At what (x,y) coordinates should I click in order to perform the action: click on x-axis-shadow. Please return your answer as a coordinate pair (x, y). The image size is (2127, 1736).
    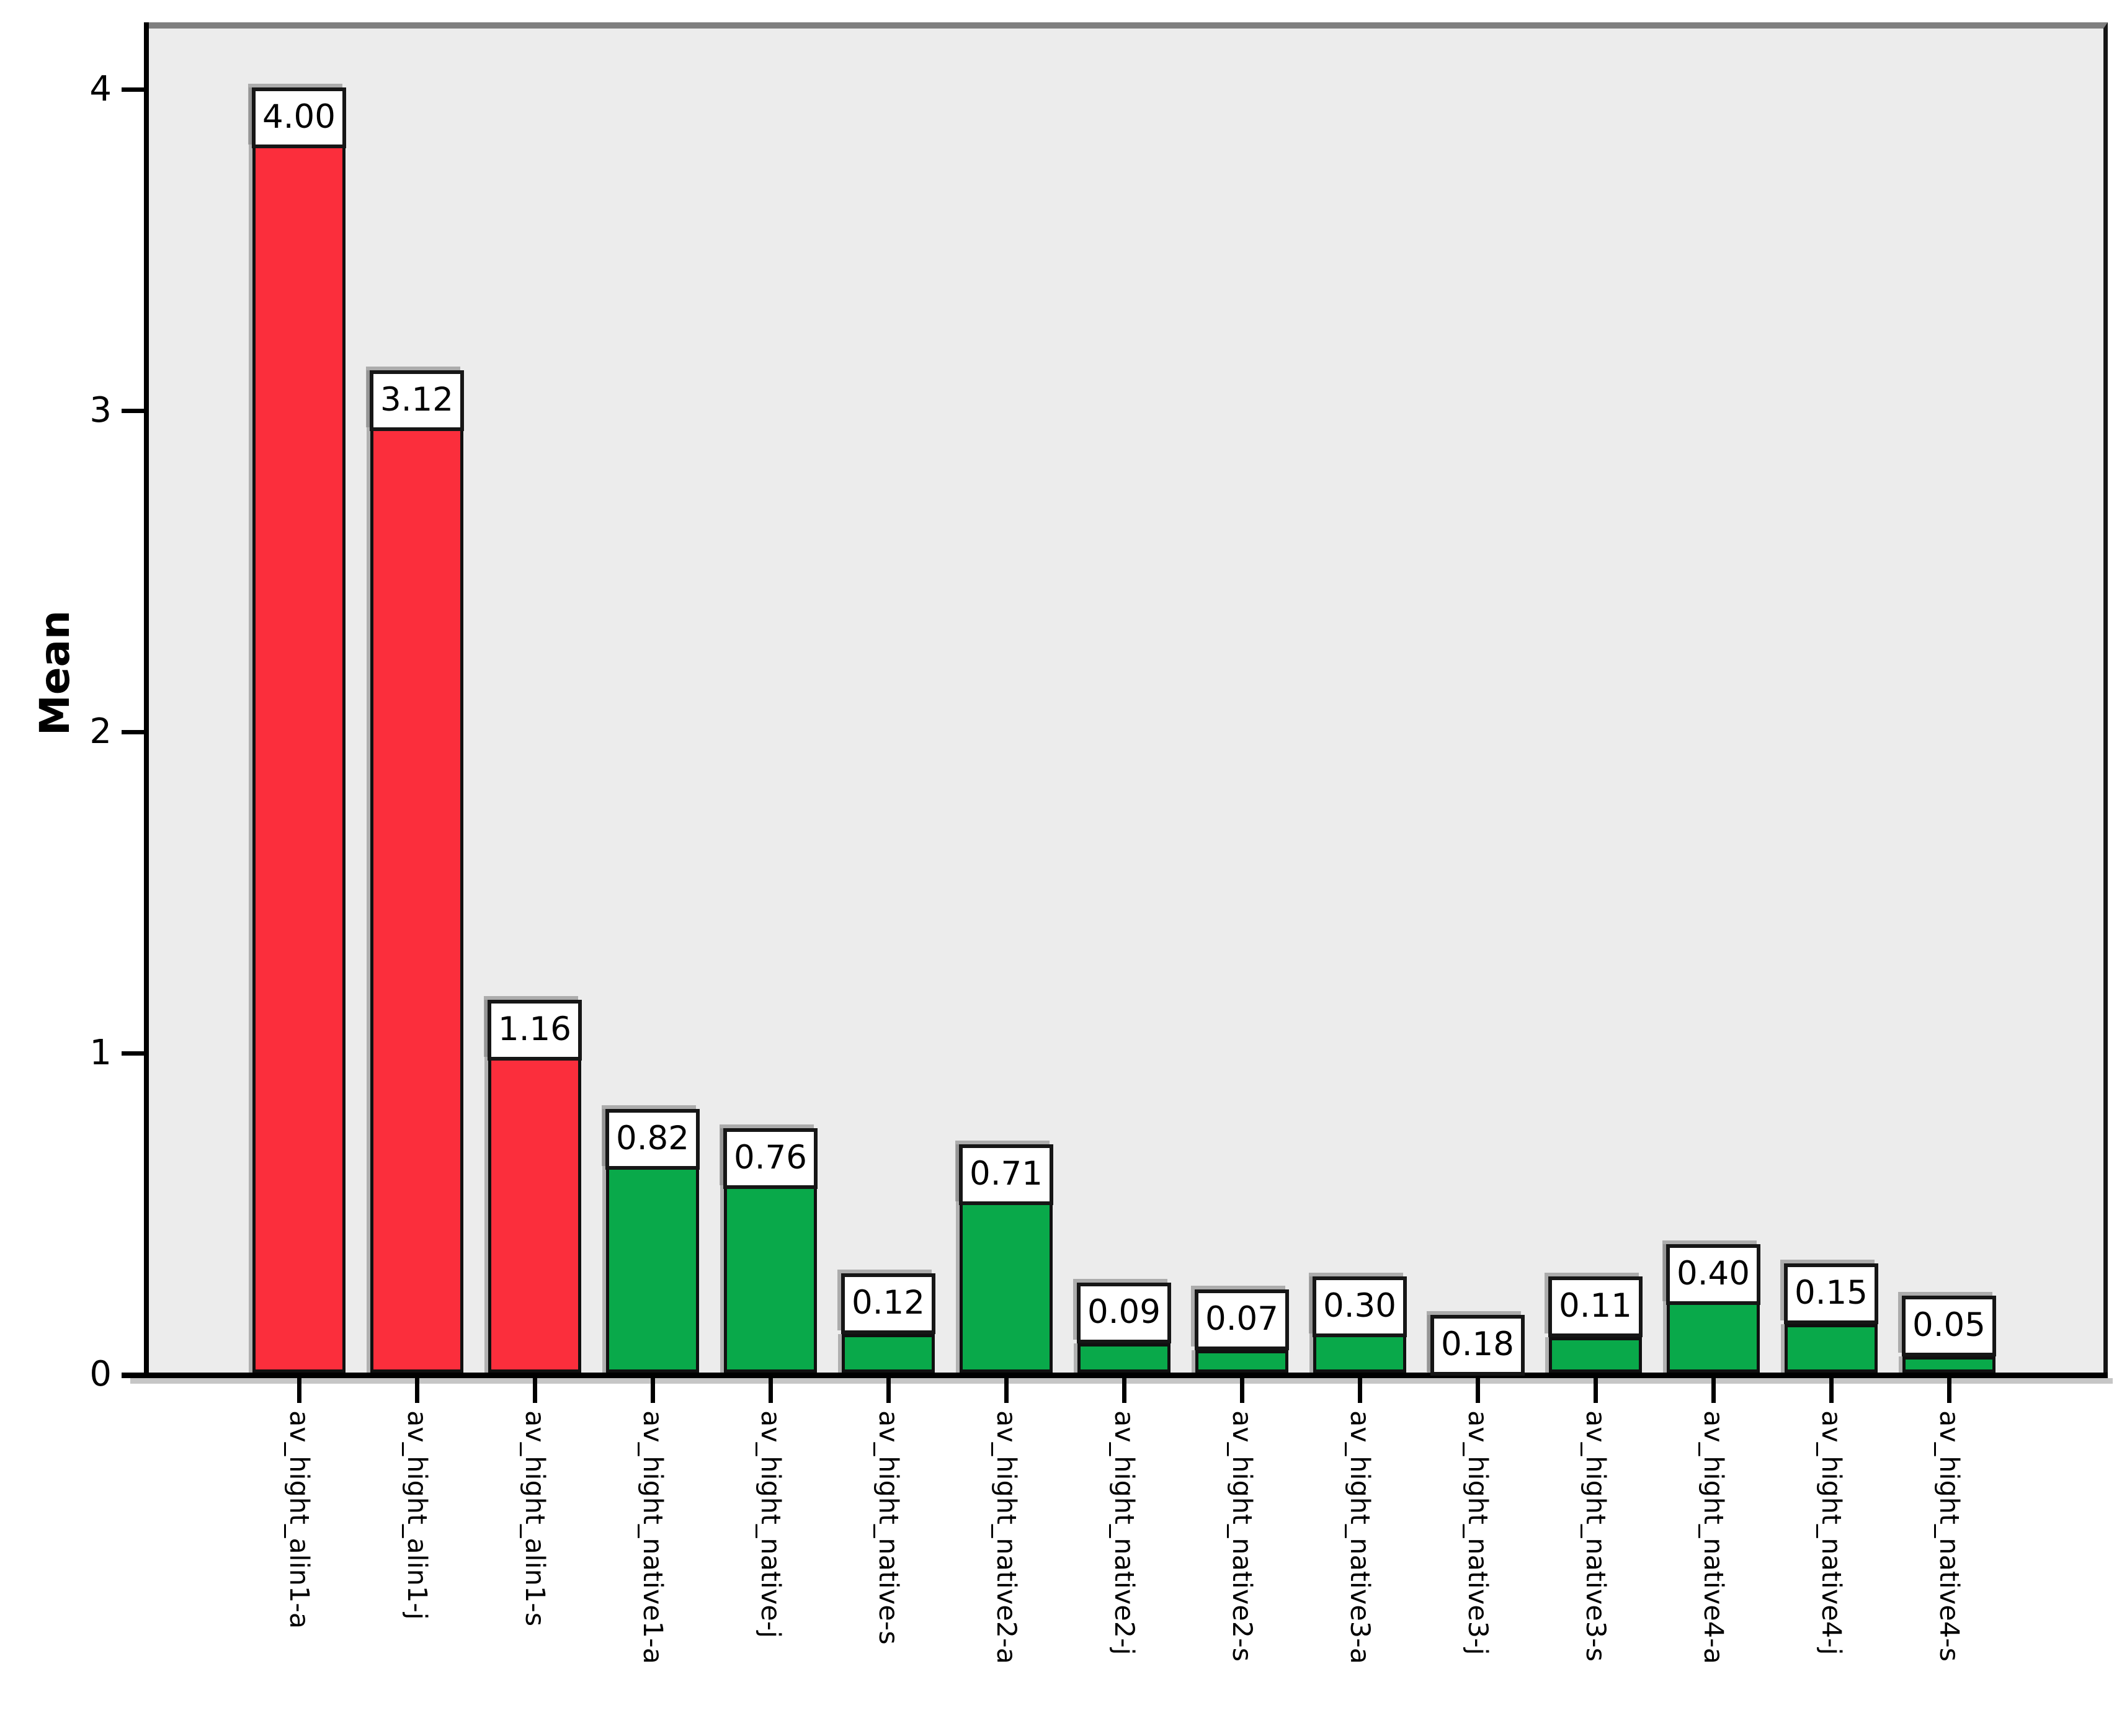
    Looking at the image, I should click on (1121, 1381).